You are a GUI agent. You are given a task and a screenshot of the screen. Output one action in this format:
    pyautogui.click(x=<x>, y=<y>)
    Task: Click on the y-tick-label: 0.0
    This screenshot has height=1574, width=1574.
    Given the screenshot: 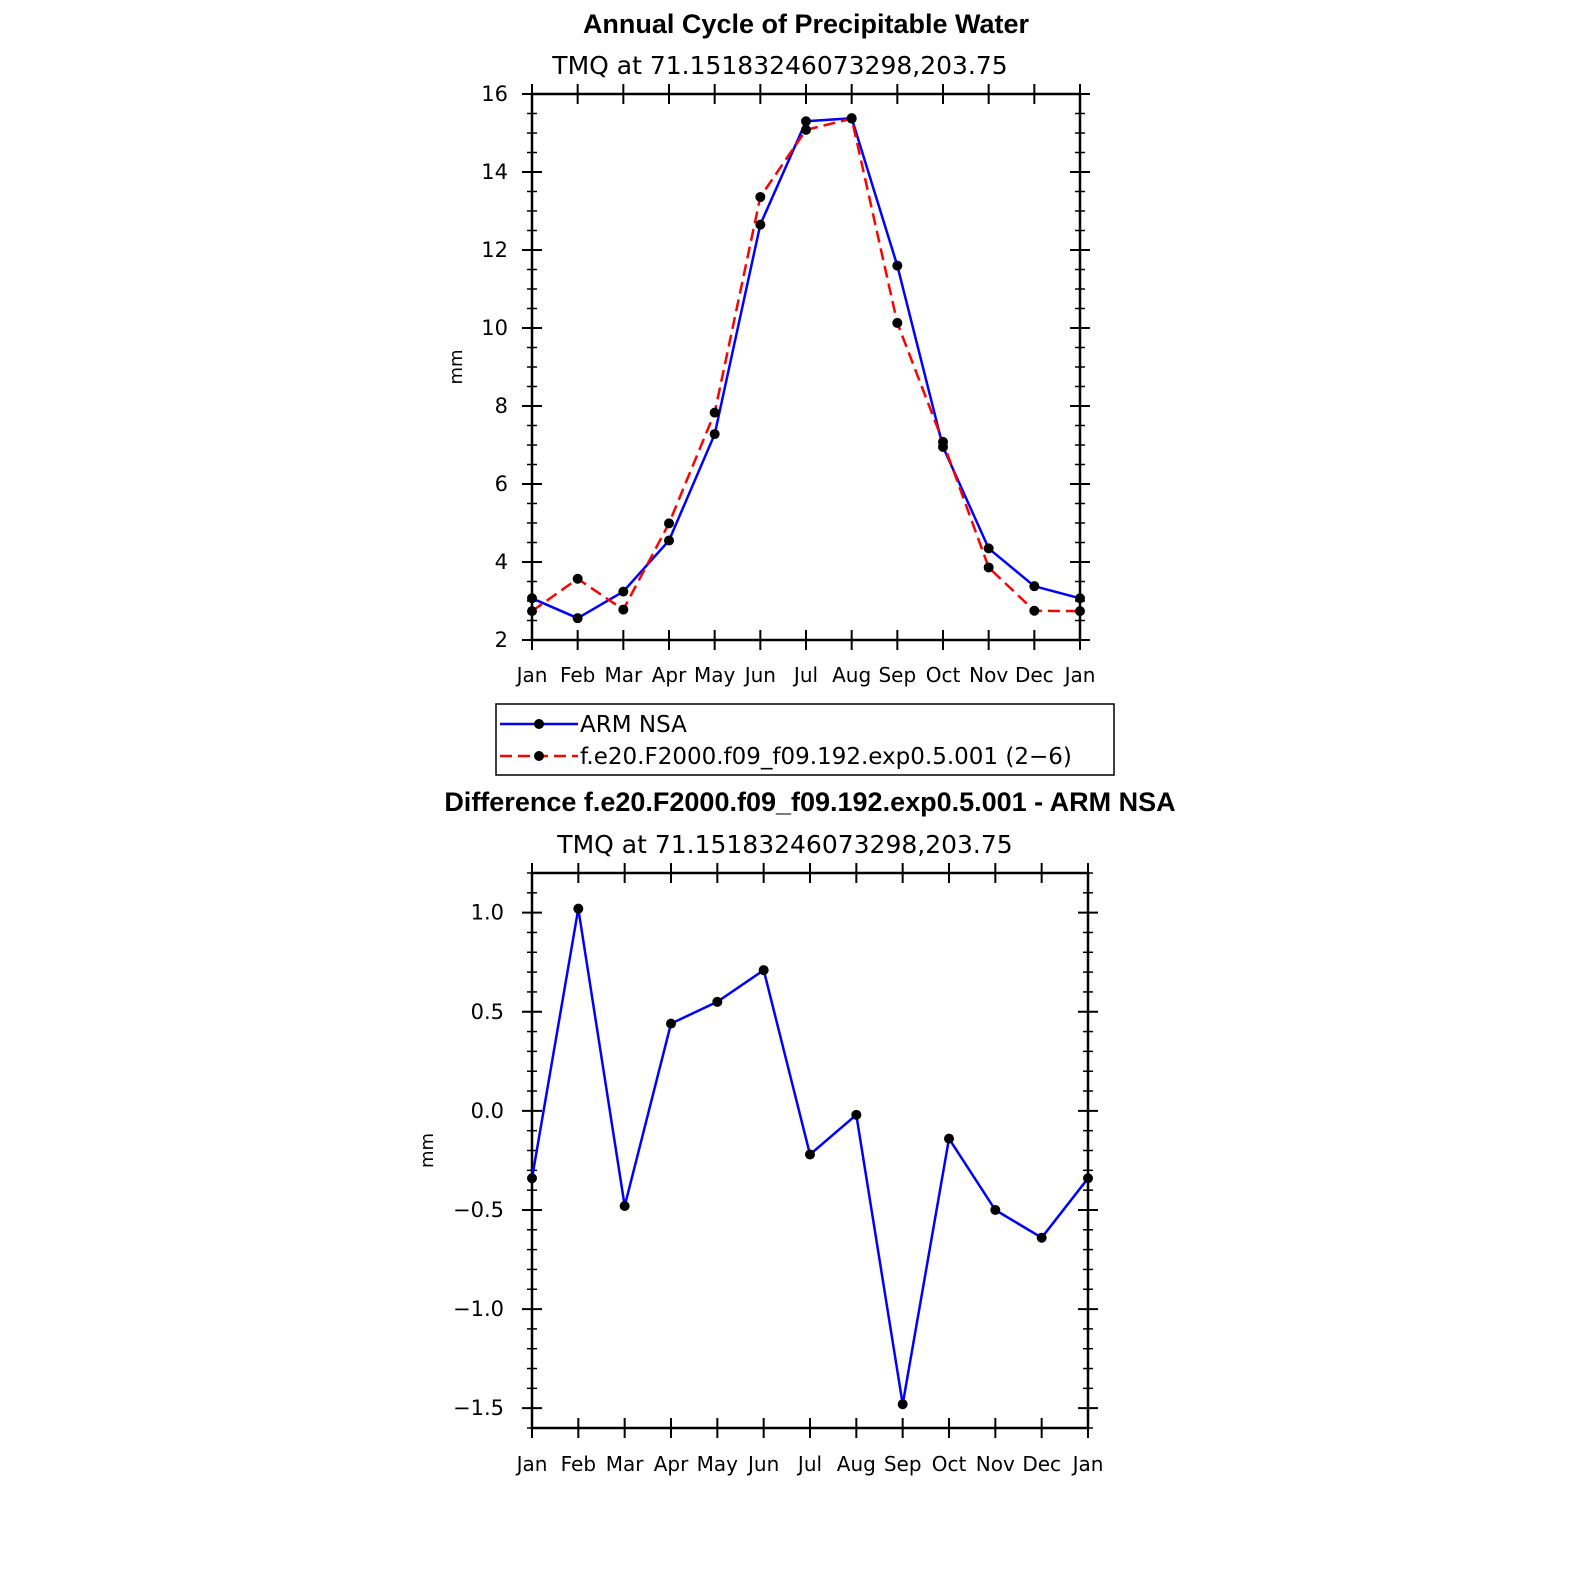 What is the action you would take?
    pyautogui.click(x=487, y=1111)
    